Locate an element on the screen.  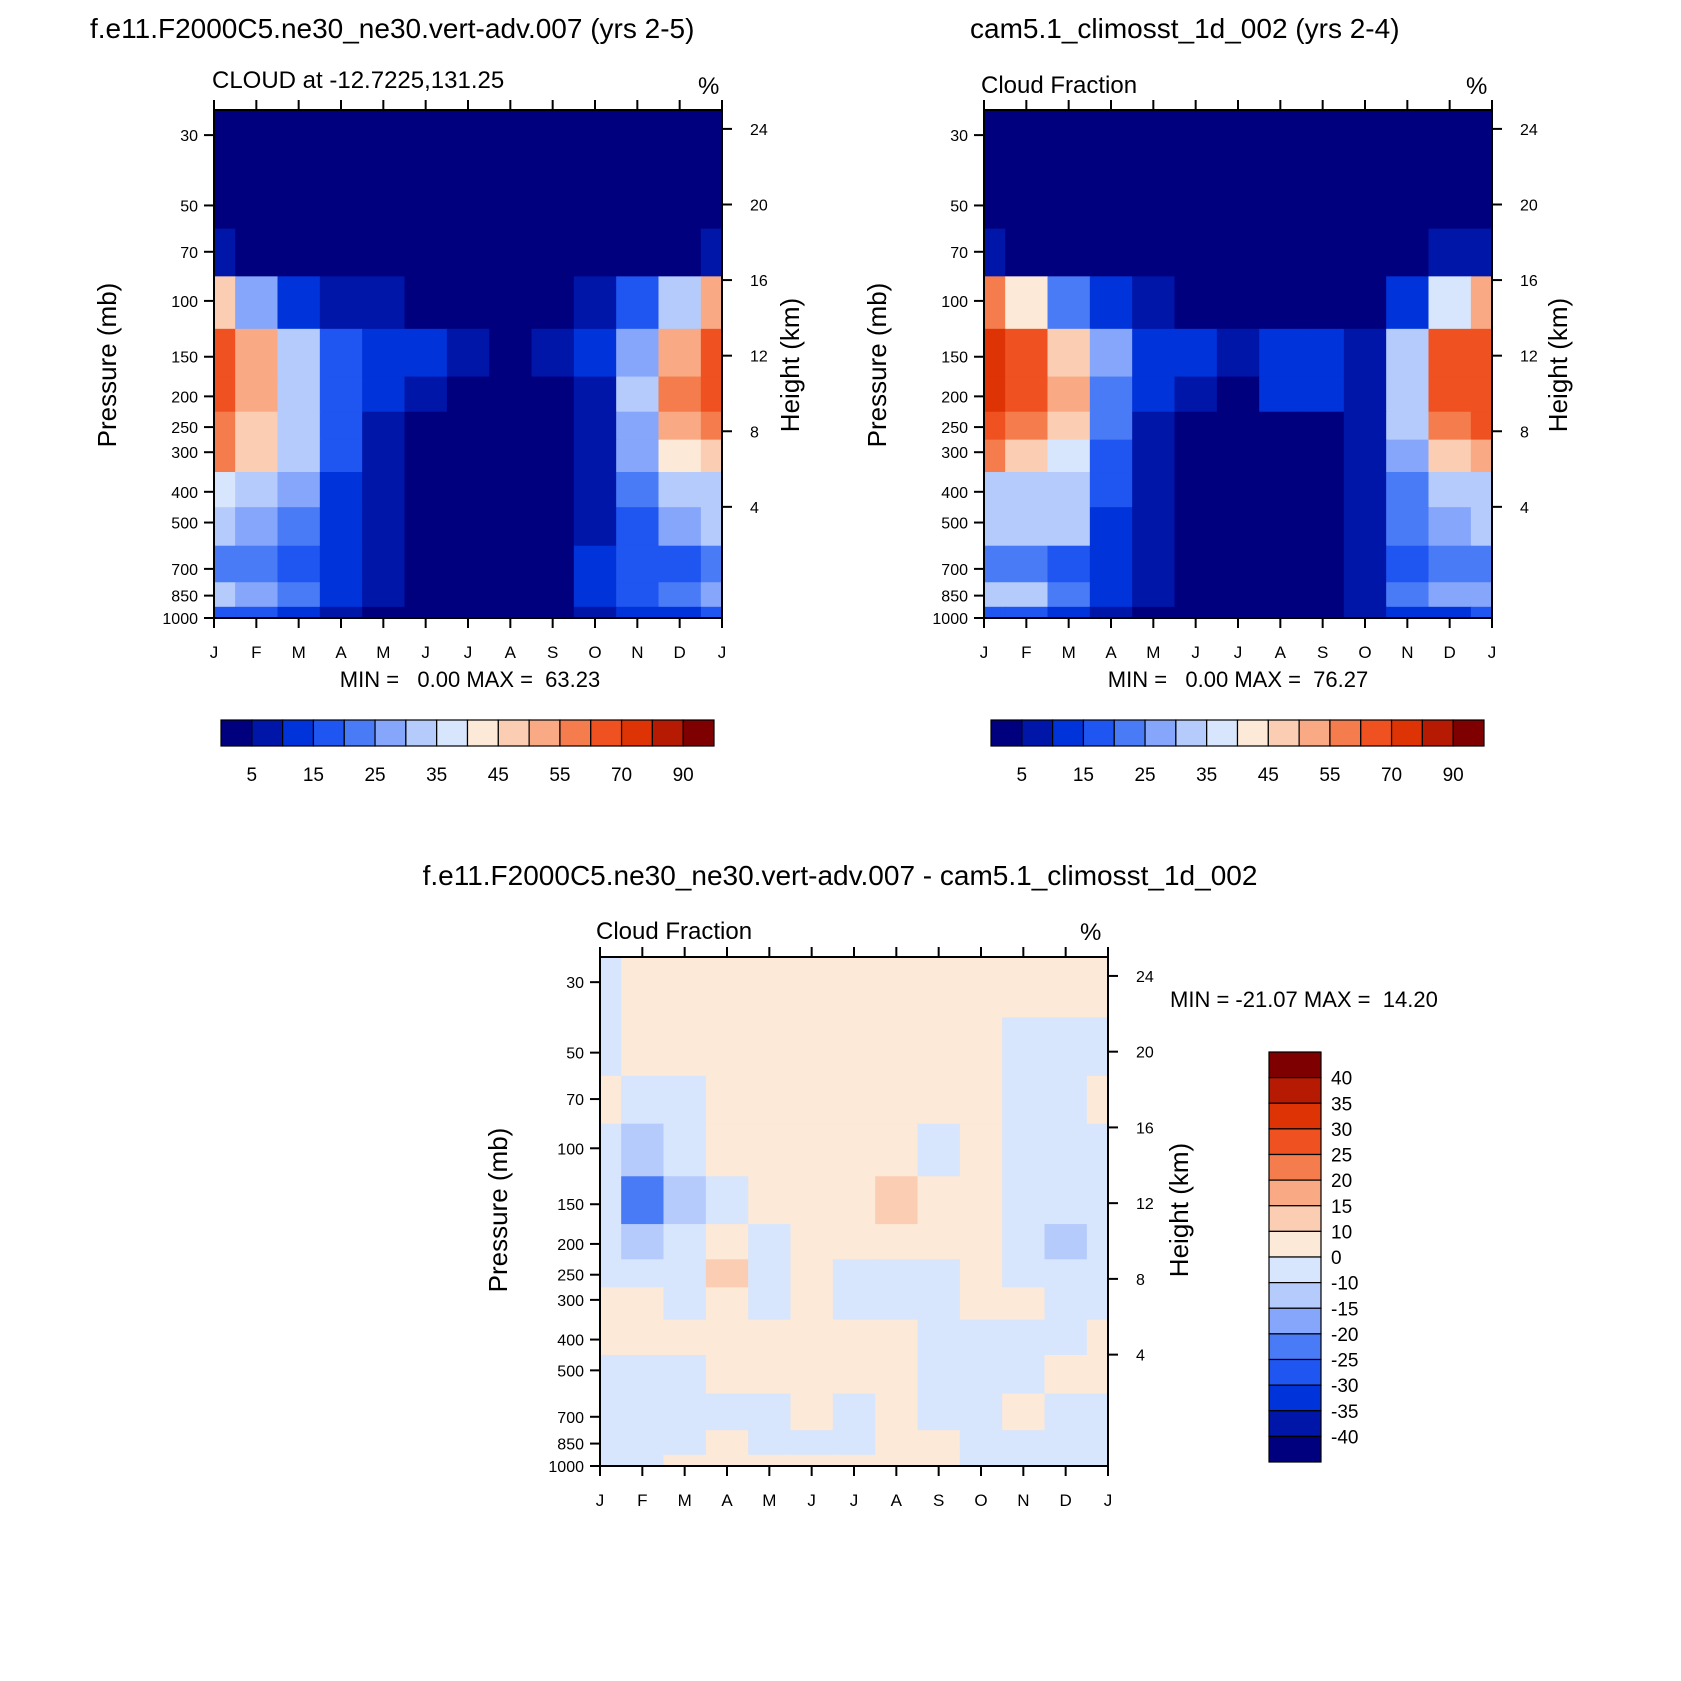
pressure-tick-label: 200 is located at coordinates (184, 397).